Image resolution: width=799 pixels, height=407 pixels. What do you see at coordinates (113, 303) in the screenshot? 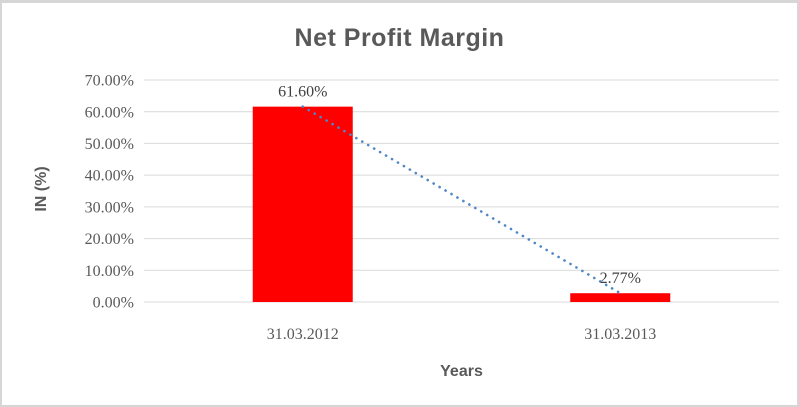
I see `y-tick-label: 0.00%` at bounding box center [113, 303].